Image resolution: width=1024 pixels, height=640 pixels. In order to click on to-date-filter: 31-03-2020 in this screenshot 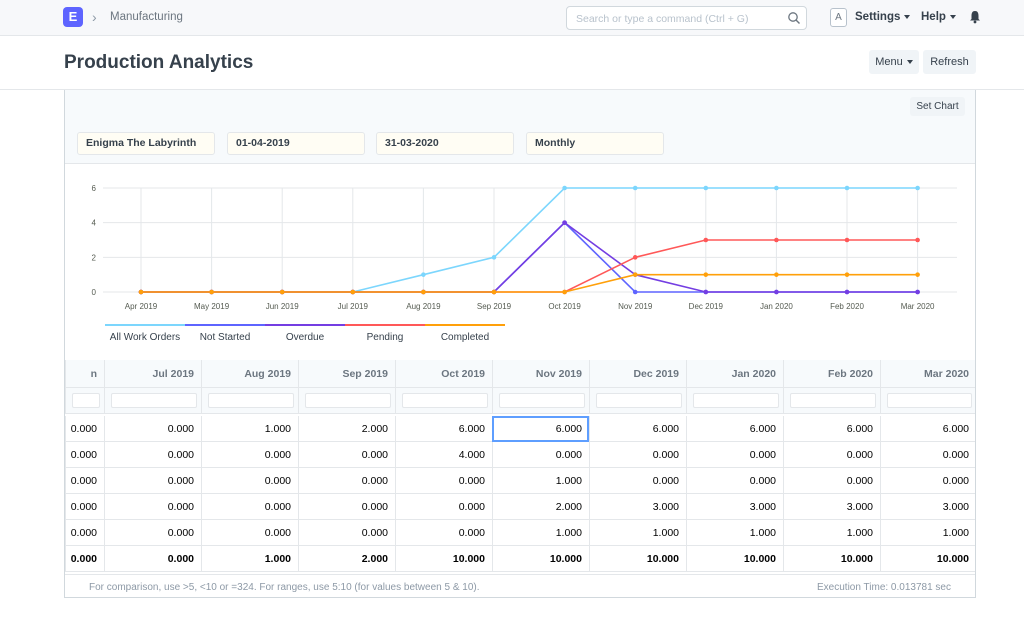, I will do `click(445, 143)`.